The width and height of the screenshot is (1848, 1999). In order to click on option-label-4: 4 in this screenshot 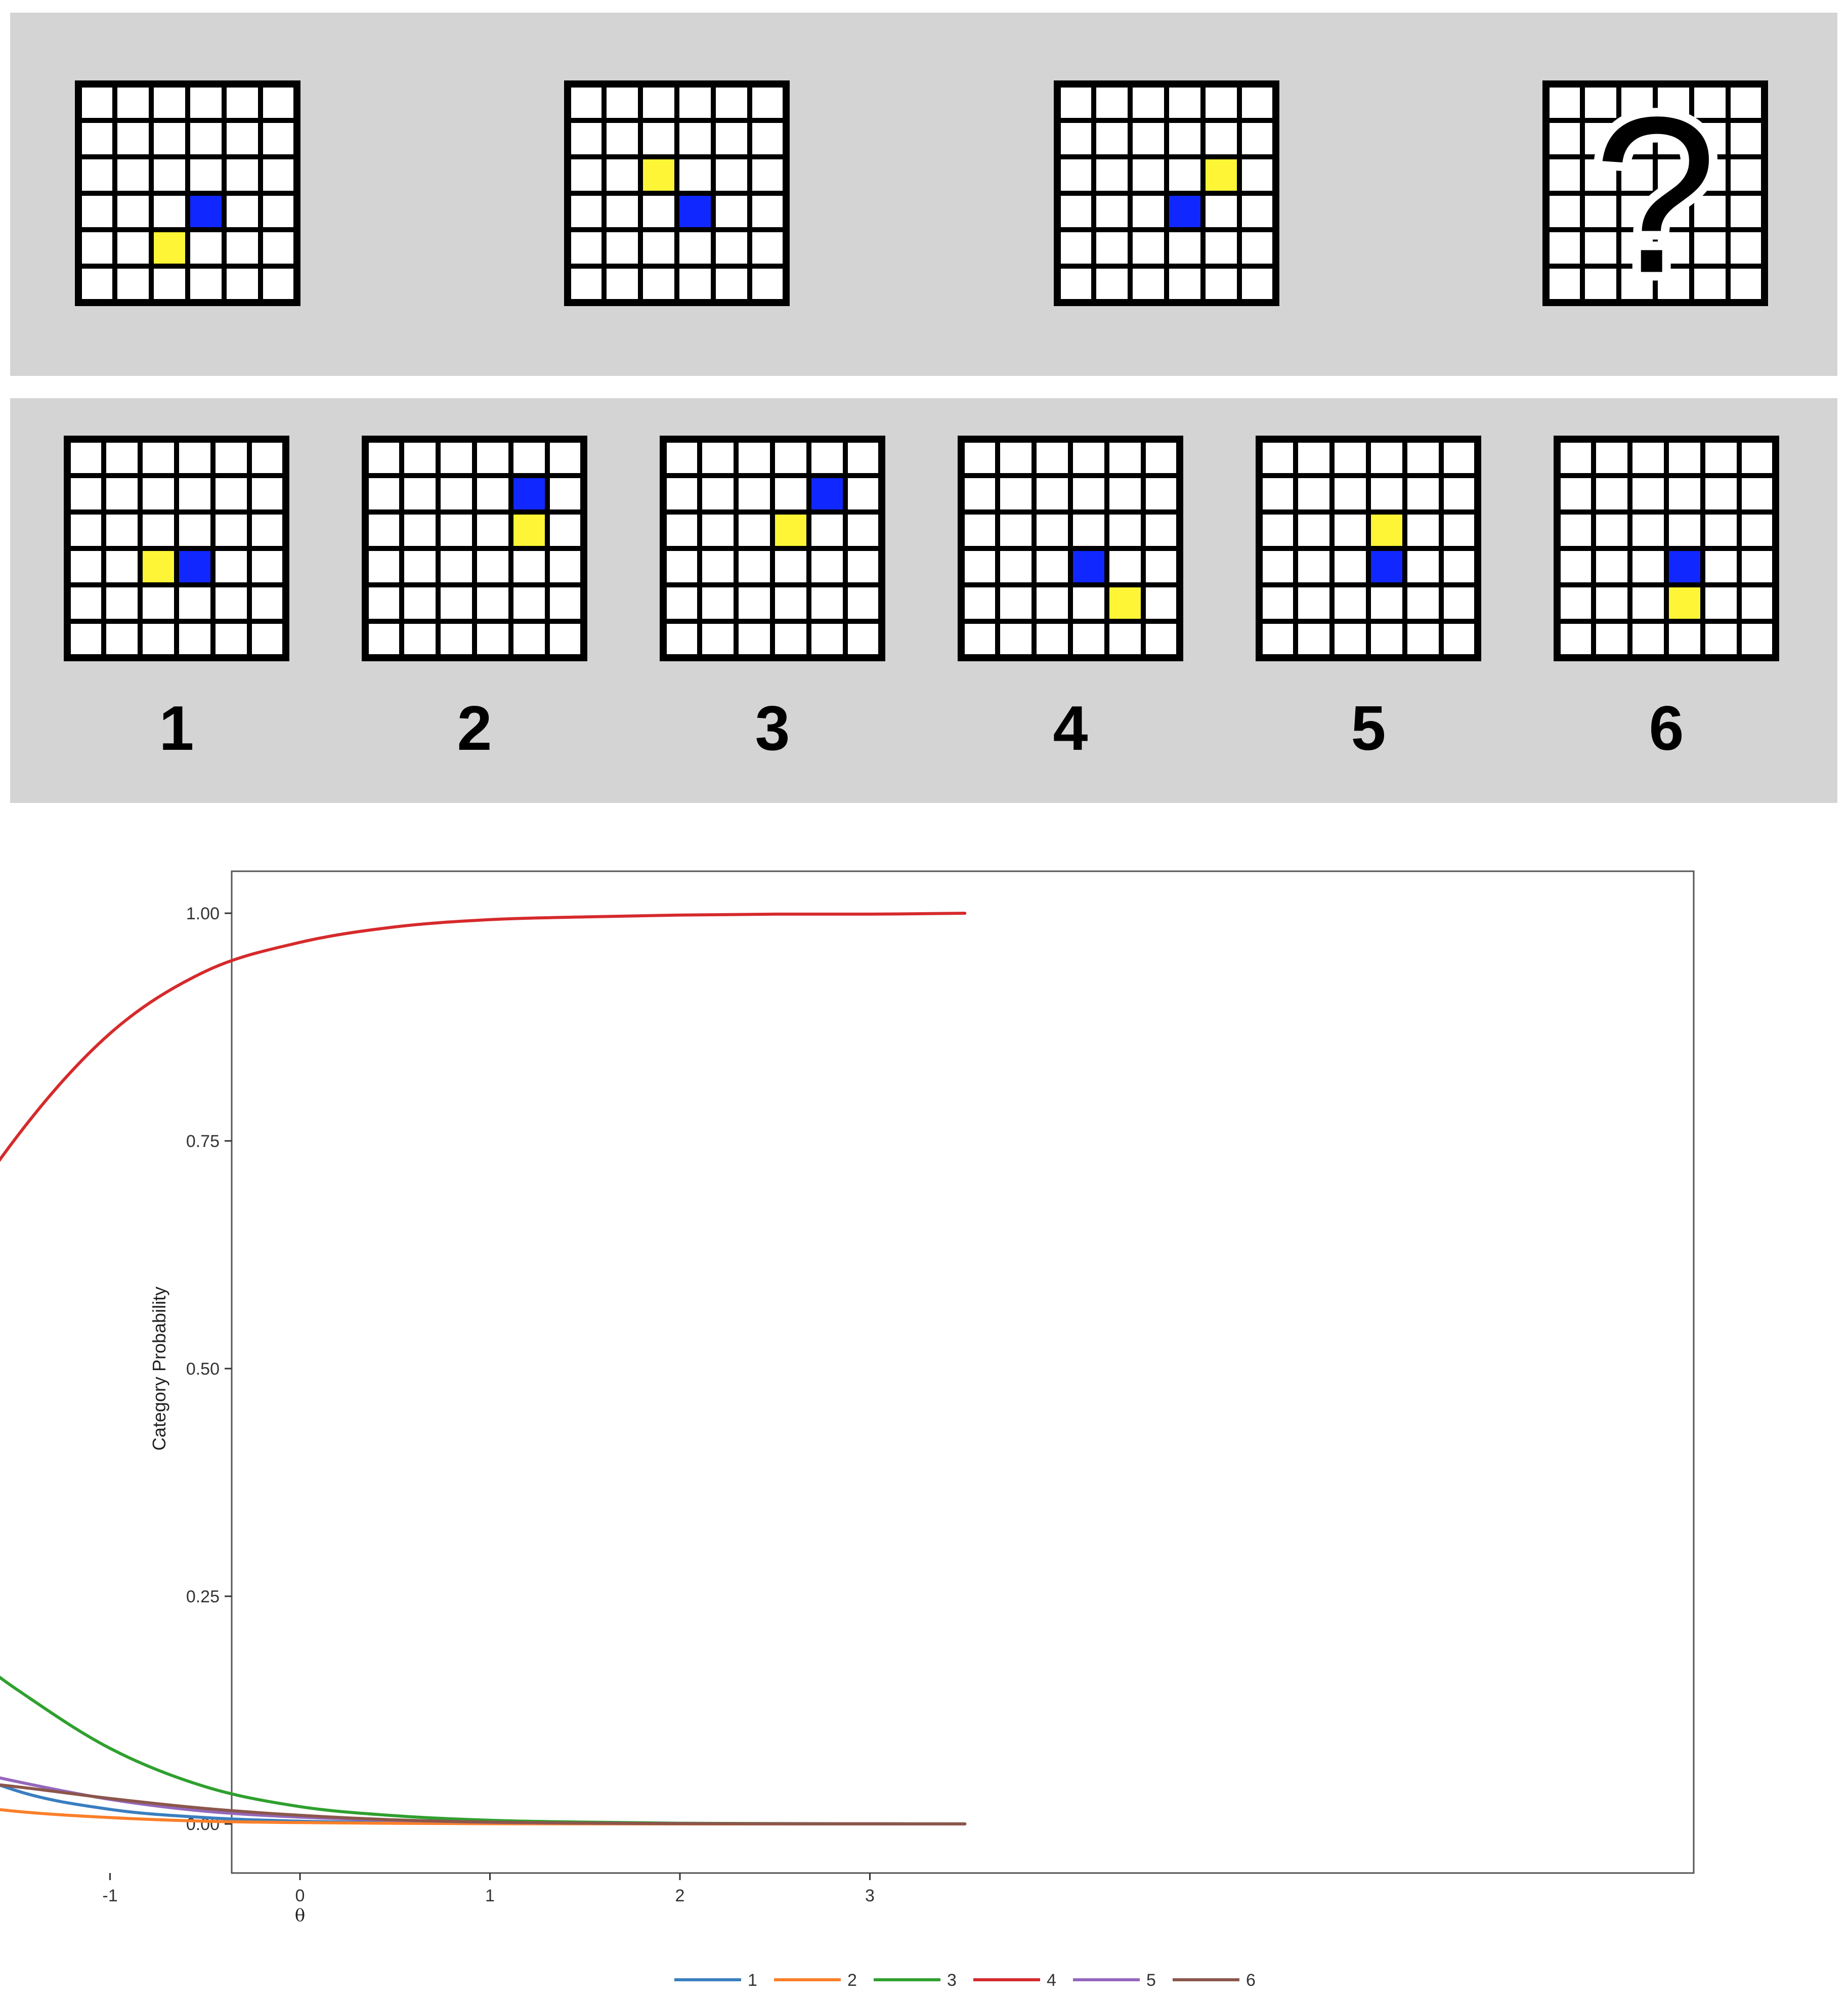, I will do `click(1070, 728)`.